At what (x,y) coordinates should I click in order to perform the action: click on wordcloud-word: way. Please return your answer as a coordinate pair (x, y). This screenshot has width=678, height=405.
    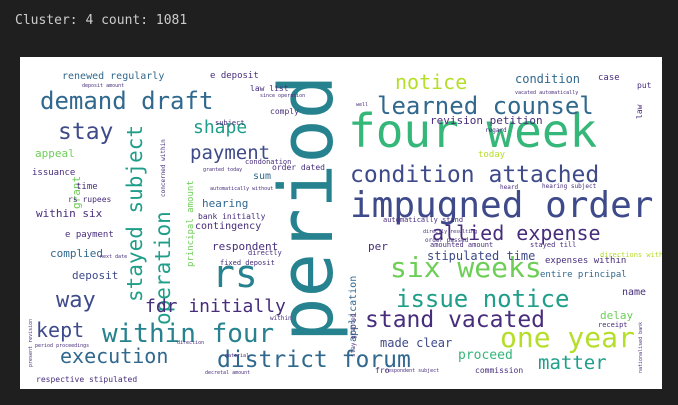
    Looking at the image, I should click on (76, 300).